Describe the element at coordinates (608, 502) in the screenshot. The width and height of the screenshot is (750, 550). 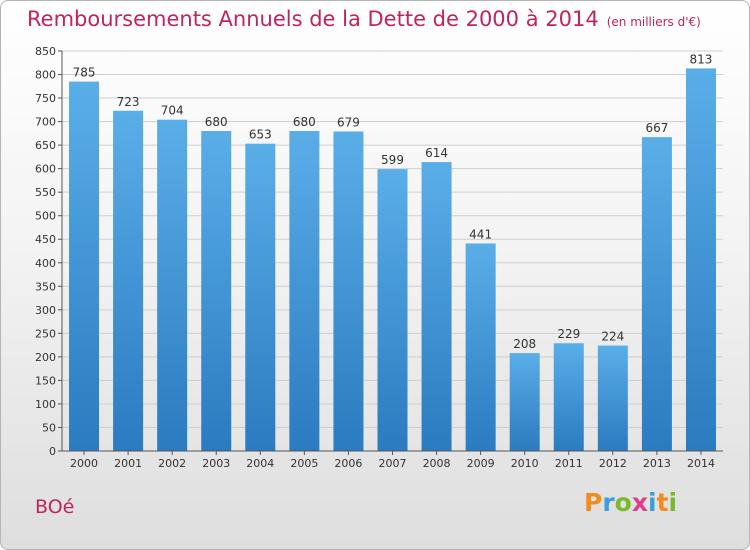
I see `logo-letter: r` at that location.